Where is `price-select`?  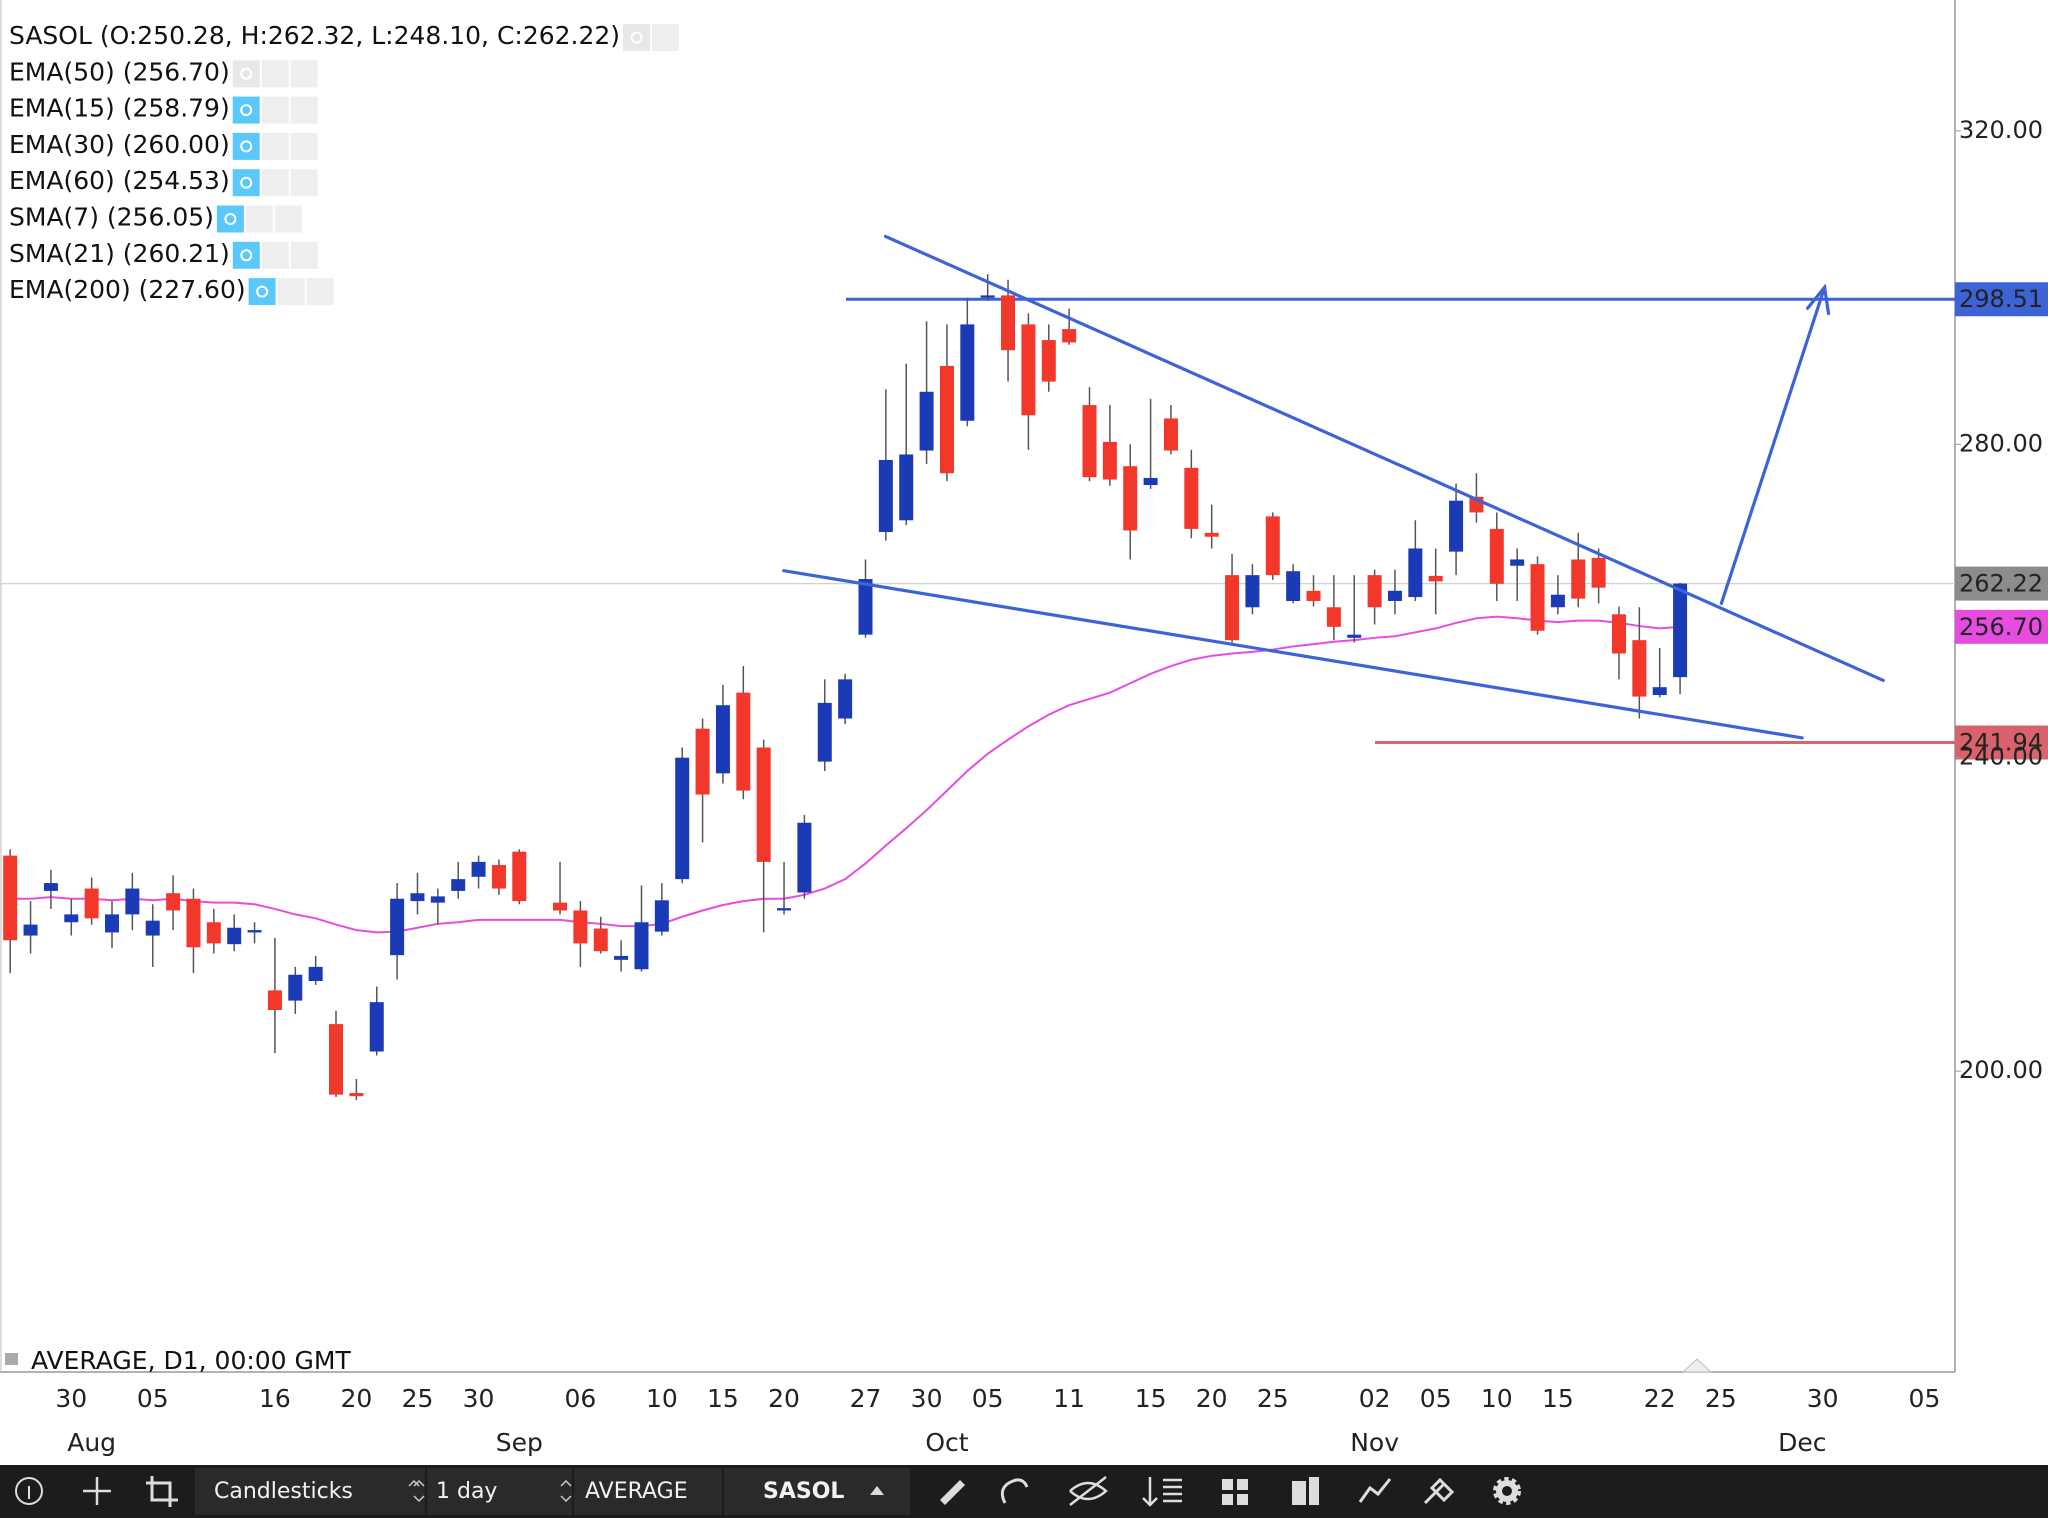
price-select is located at coordinates (648, 1491).